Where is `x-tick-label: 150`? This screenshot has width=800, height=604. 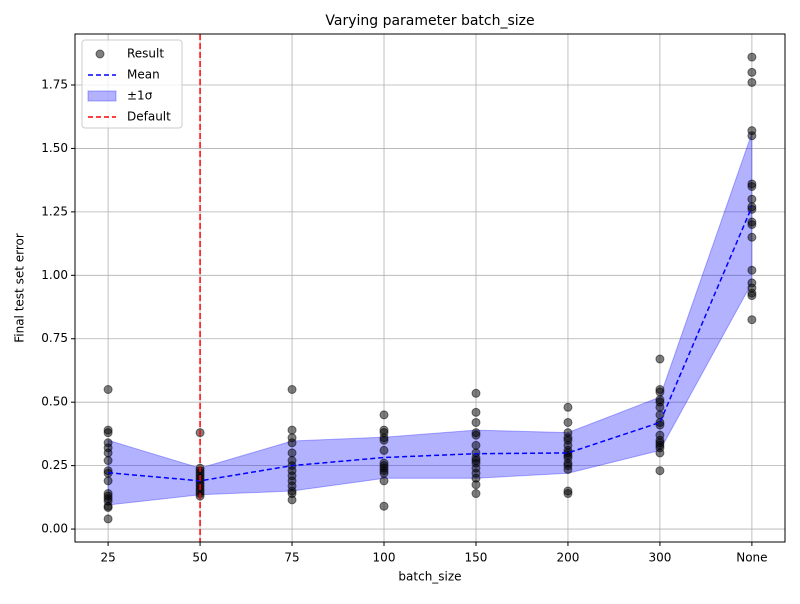
x-tick-label: 150 is located at coordinates (476, 558).